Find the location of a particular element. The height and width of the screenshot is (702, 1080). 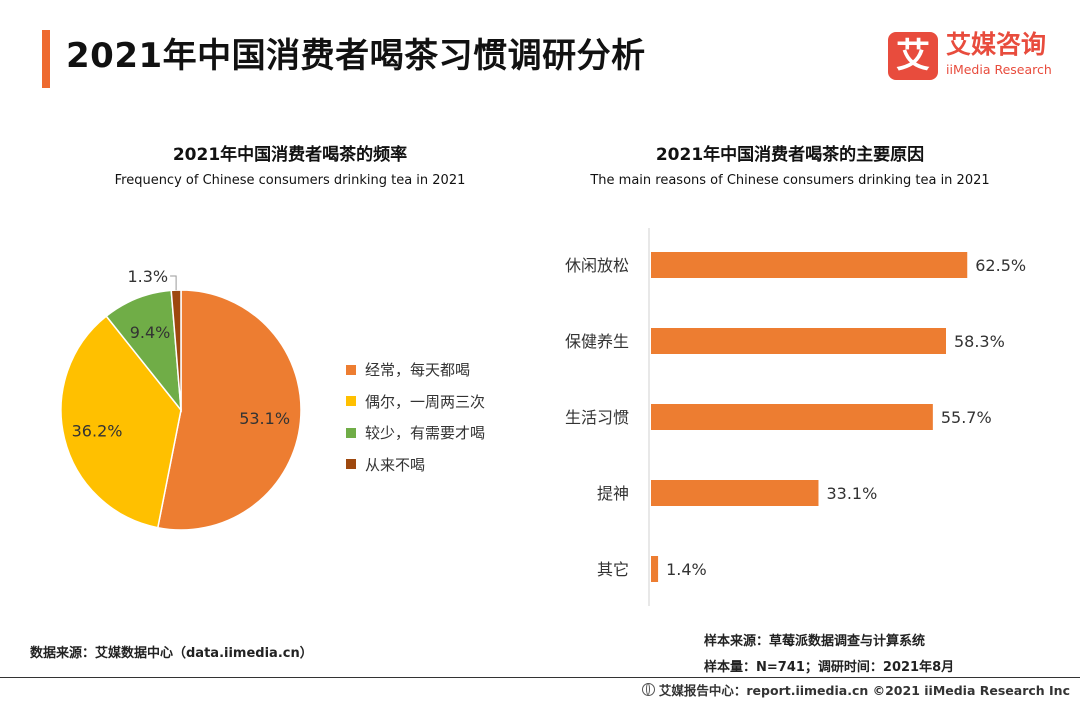

logo-en-text: iiMedia Research is located at coordinates (999, 69).